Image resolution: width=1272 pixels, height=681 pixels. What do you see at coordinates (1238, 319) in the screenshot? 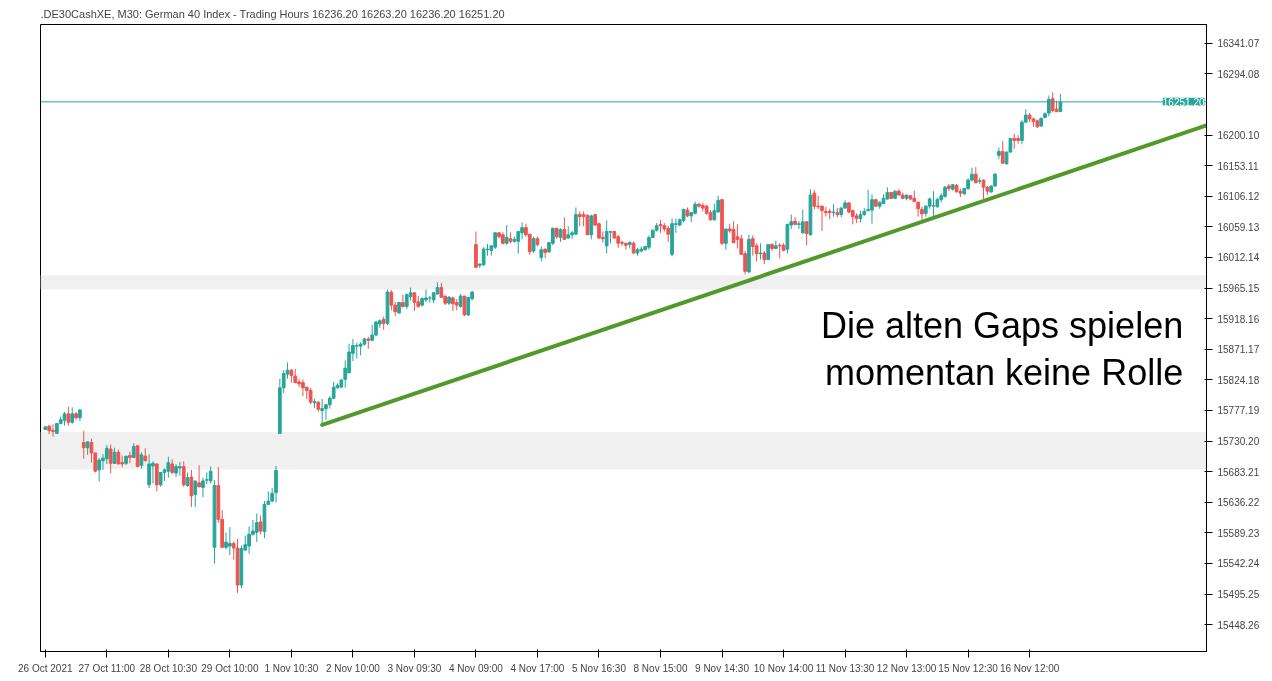
I see `y-tick-label: 15918.16` at bounding box center [1238, 319].